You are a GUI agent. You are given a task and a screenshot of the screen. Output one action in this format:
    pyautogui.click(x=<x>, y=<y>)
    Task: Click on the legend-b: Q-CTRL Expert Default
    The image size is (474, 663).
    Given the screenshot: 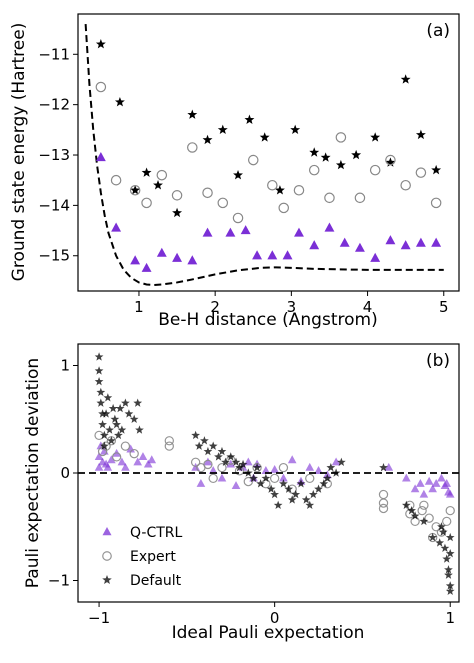 What is the action you would take?
    pyautogui.click(x=142, y=557)
    